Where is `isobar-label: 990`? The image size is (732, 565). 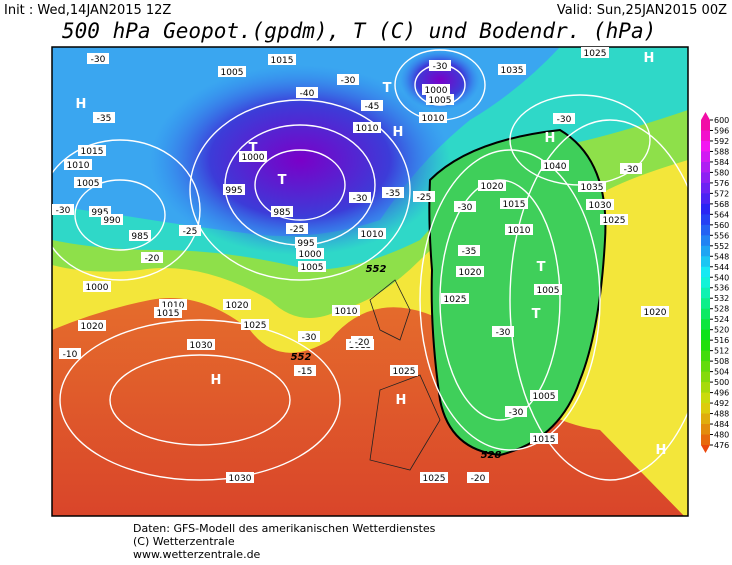 isobar-label: 990 is located at coordinates (111, 221).